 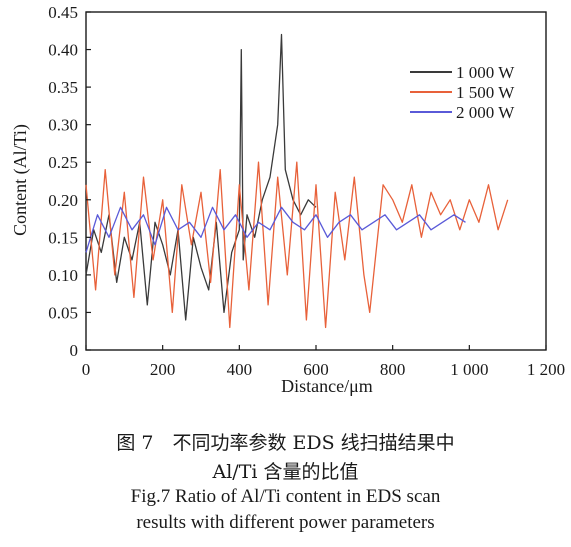 I want to click on x-tick-label: 1 000, so click(x=469, y=369).